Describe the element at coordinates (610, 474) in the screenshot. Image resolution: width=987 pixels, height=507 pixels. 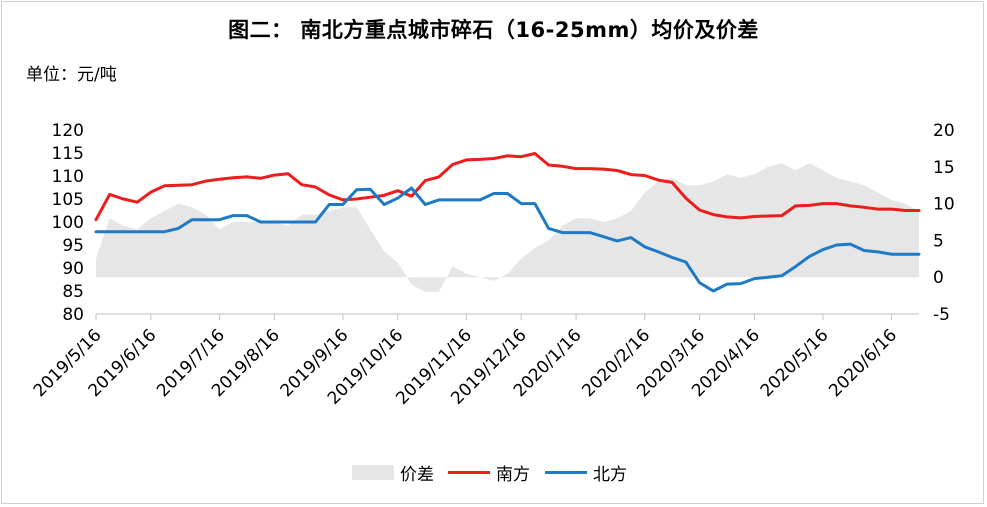
I see `legend-label-north: 北方` at that location.